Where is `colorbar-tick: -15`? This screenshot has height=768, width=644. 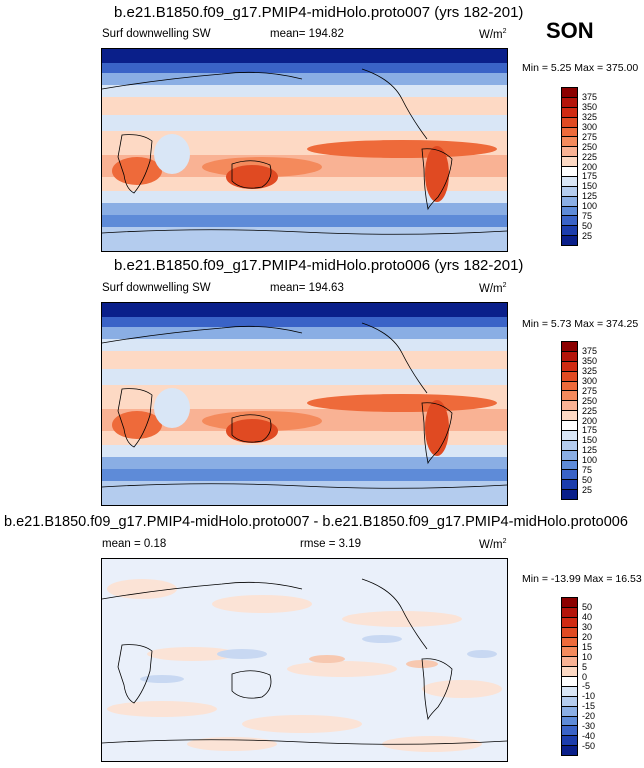
colorbar-tick: -15 is located at coordinates (589, 706).